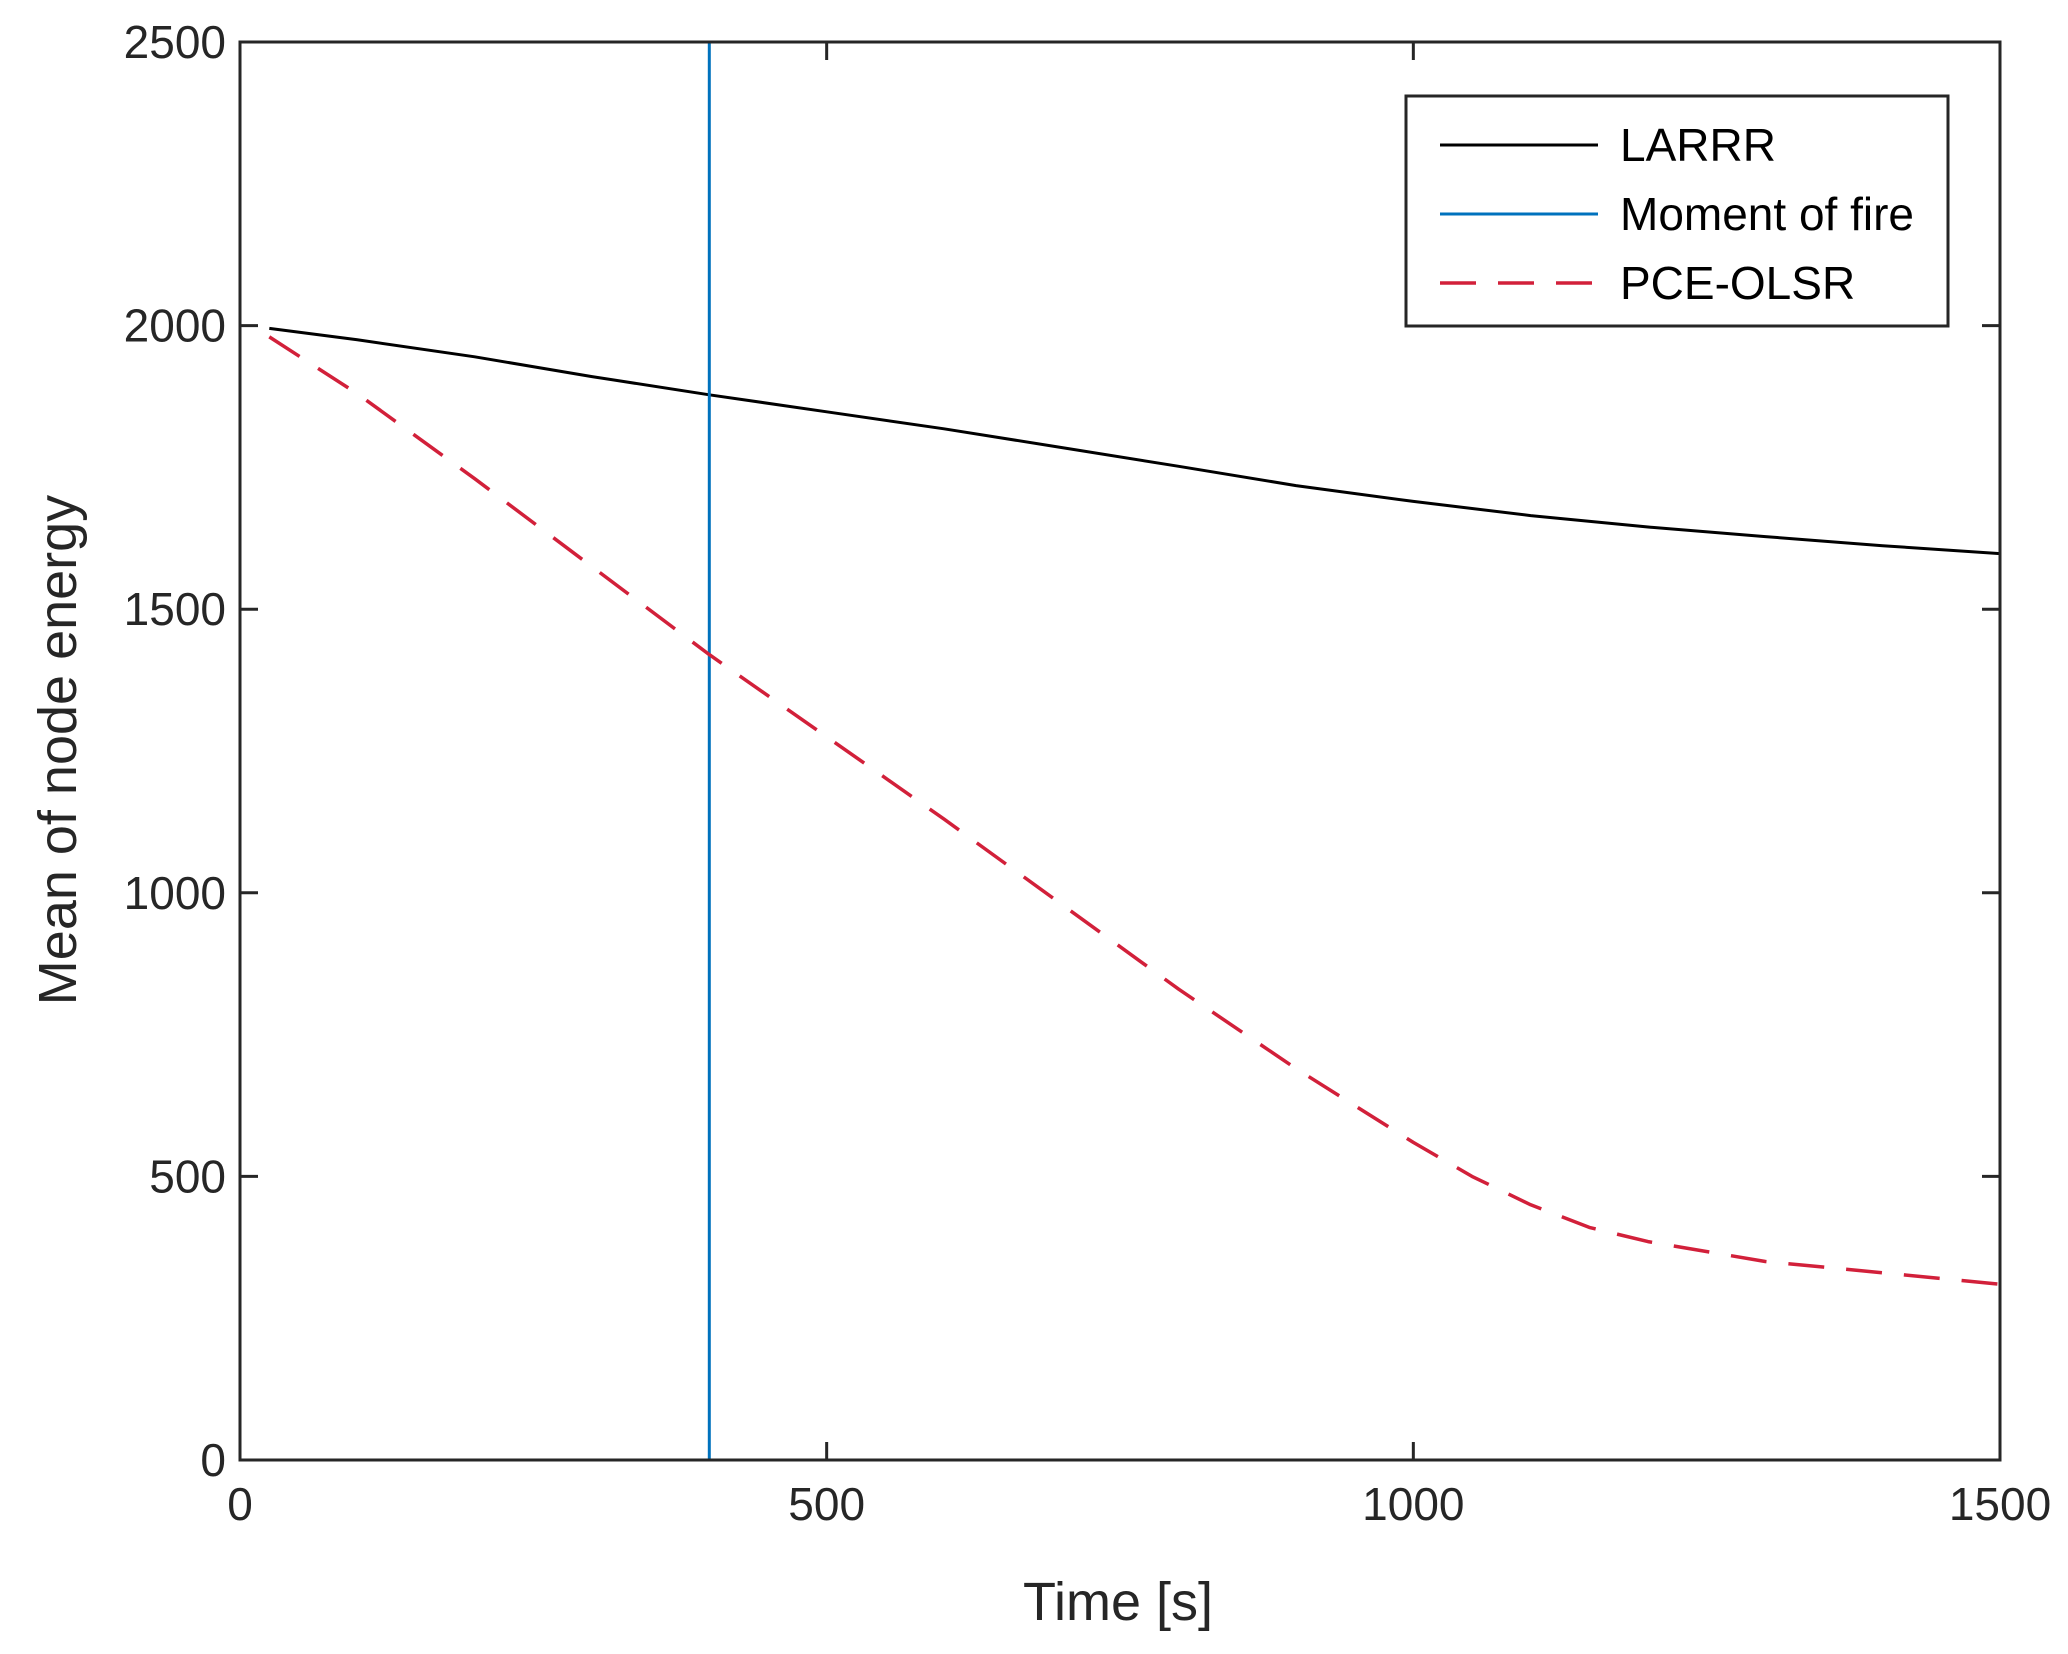  Describe the element at coordinates (1767, 214) in the screenshot. I see `legend-label: Moment of fire` at that location.